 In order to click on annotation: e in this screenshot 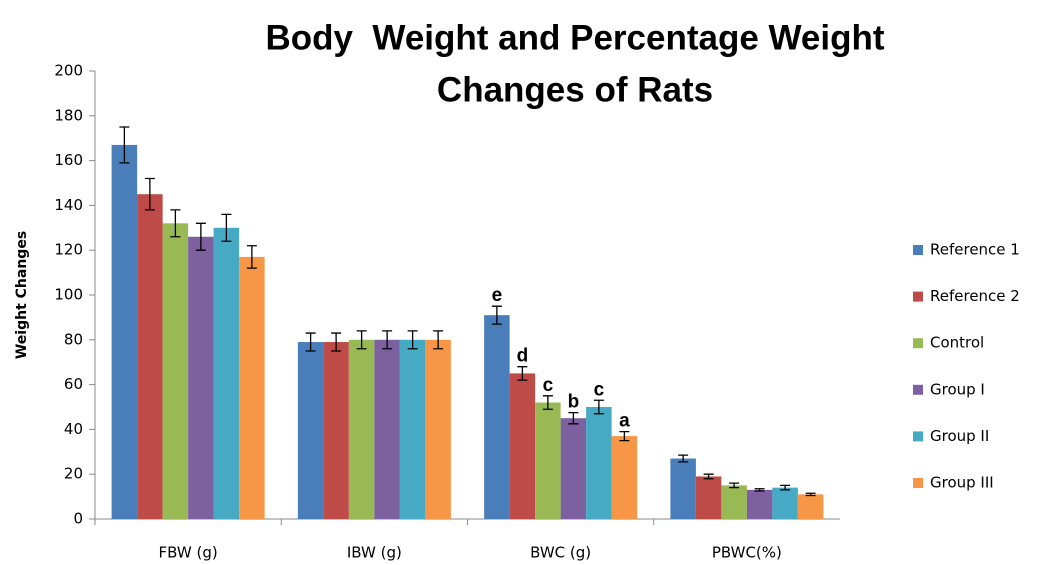, I will do `click(497, 295)`.